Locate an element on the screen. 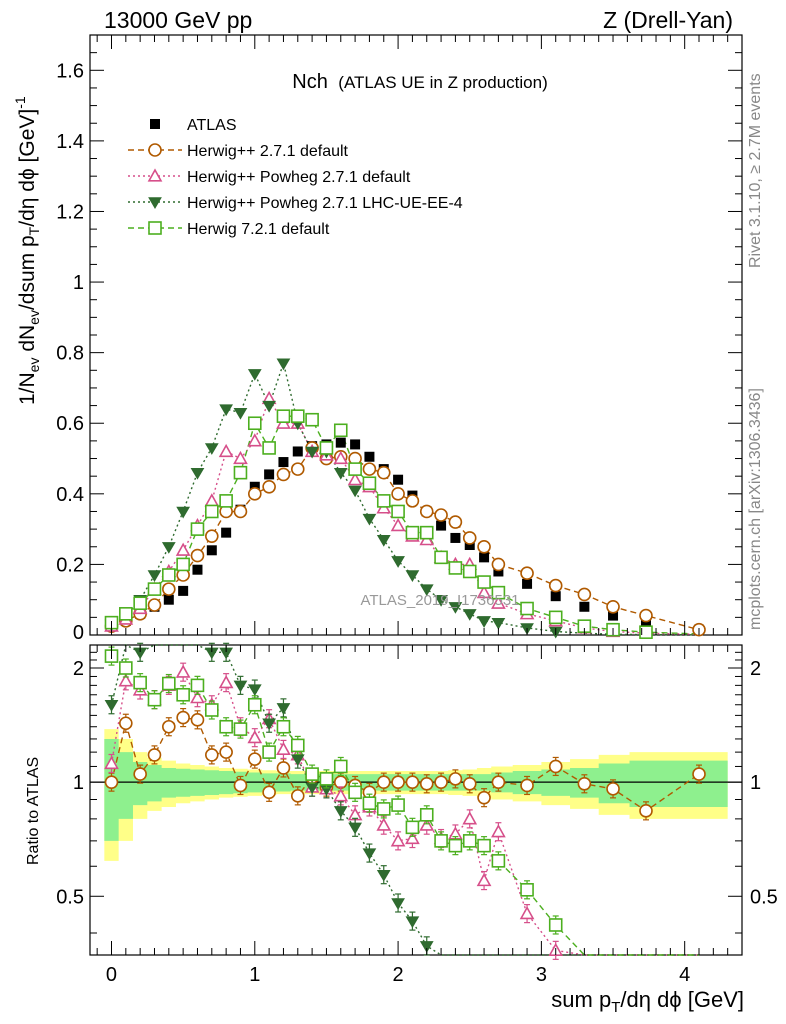  y-tick-label: 0.8 is located at coordinates (70, 354).